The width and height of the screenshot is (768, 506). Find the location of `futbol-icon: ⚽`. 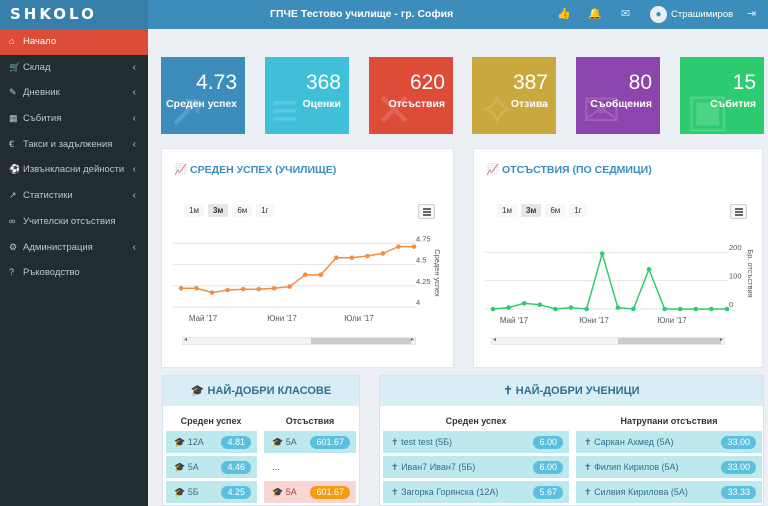

futbol-icon: ⚽ is located at coordinates (15, 169).